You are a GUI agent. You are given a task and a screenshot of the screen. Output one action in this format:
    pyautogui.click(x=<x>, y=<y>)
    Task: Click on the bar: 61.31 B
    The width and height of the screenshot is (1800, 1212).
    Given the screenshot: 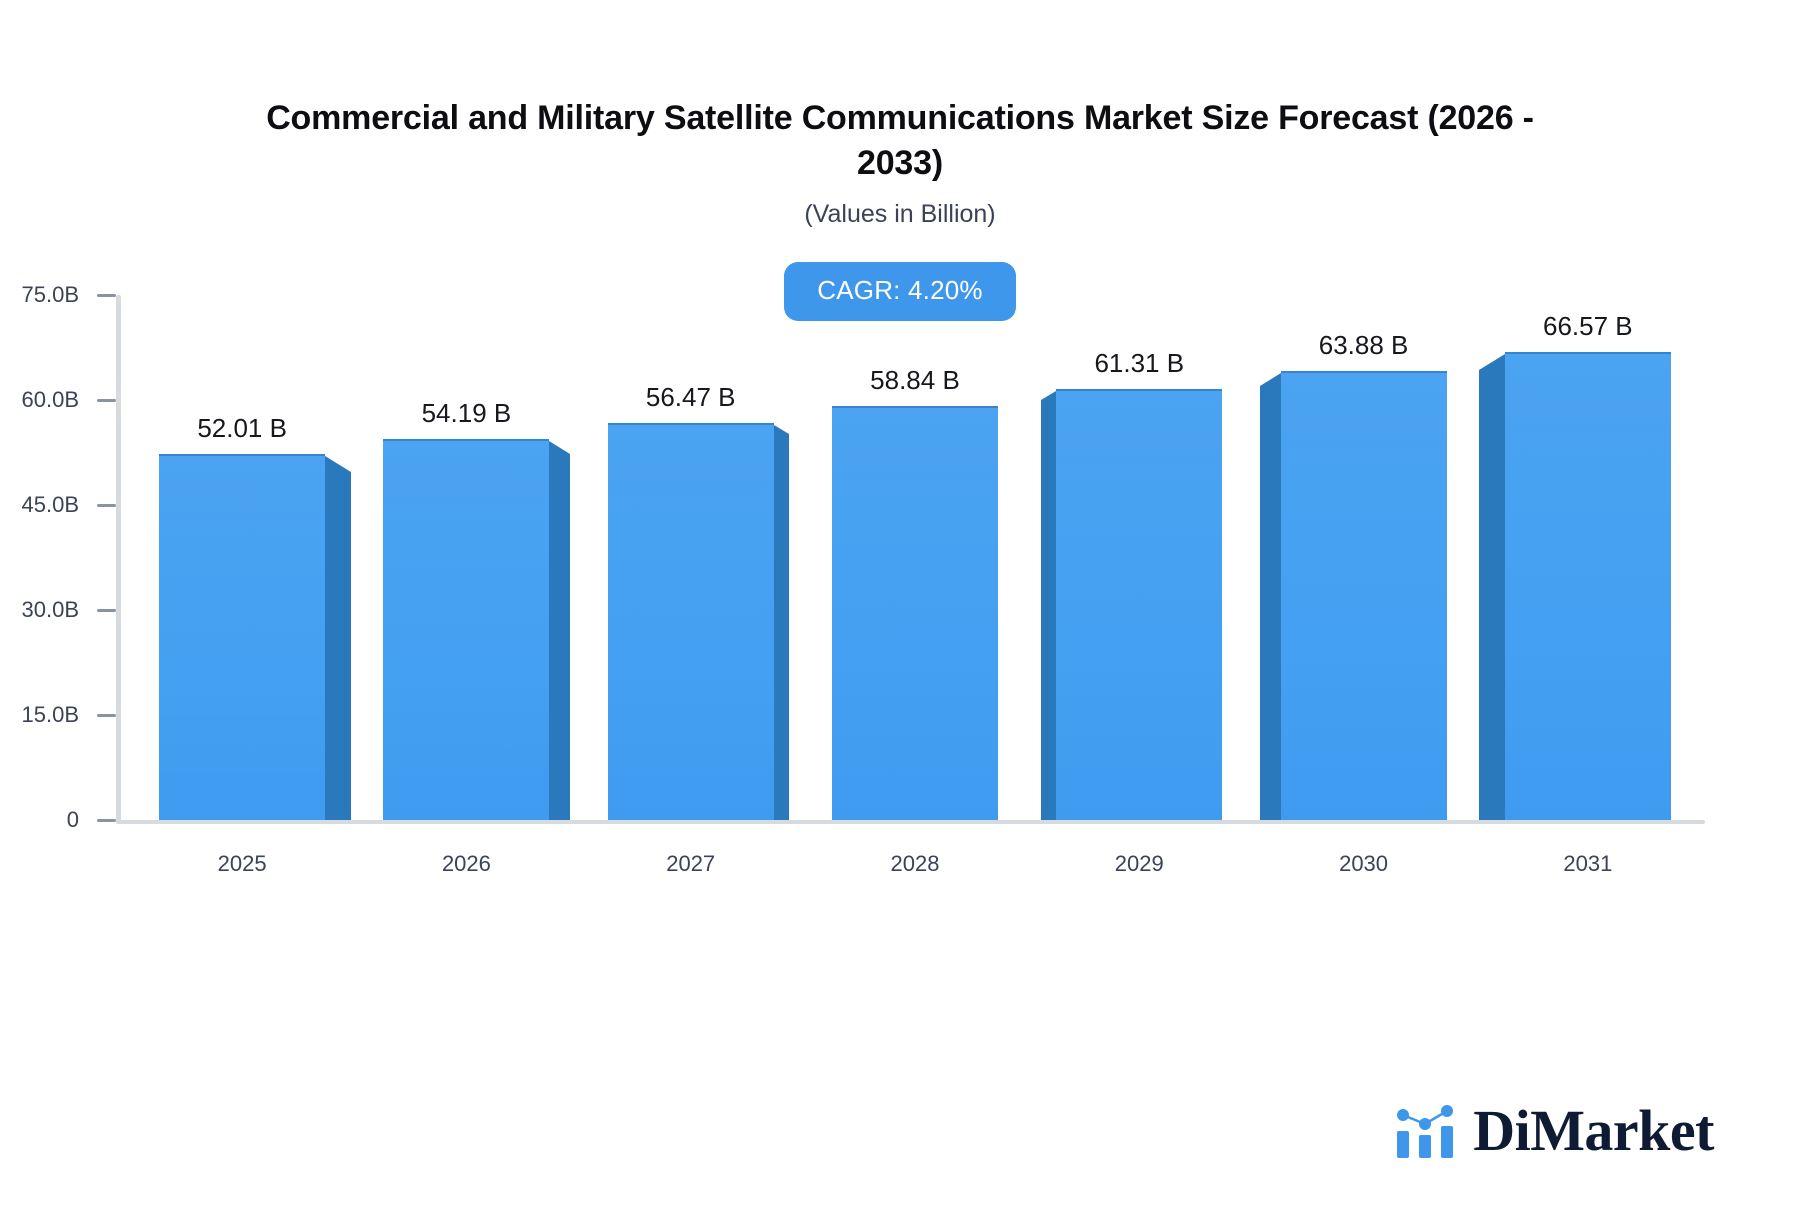 What is the action you would take?
    pyautogui.click(x=1132, y=584)
    